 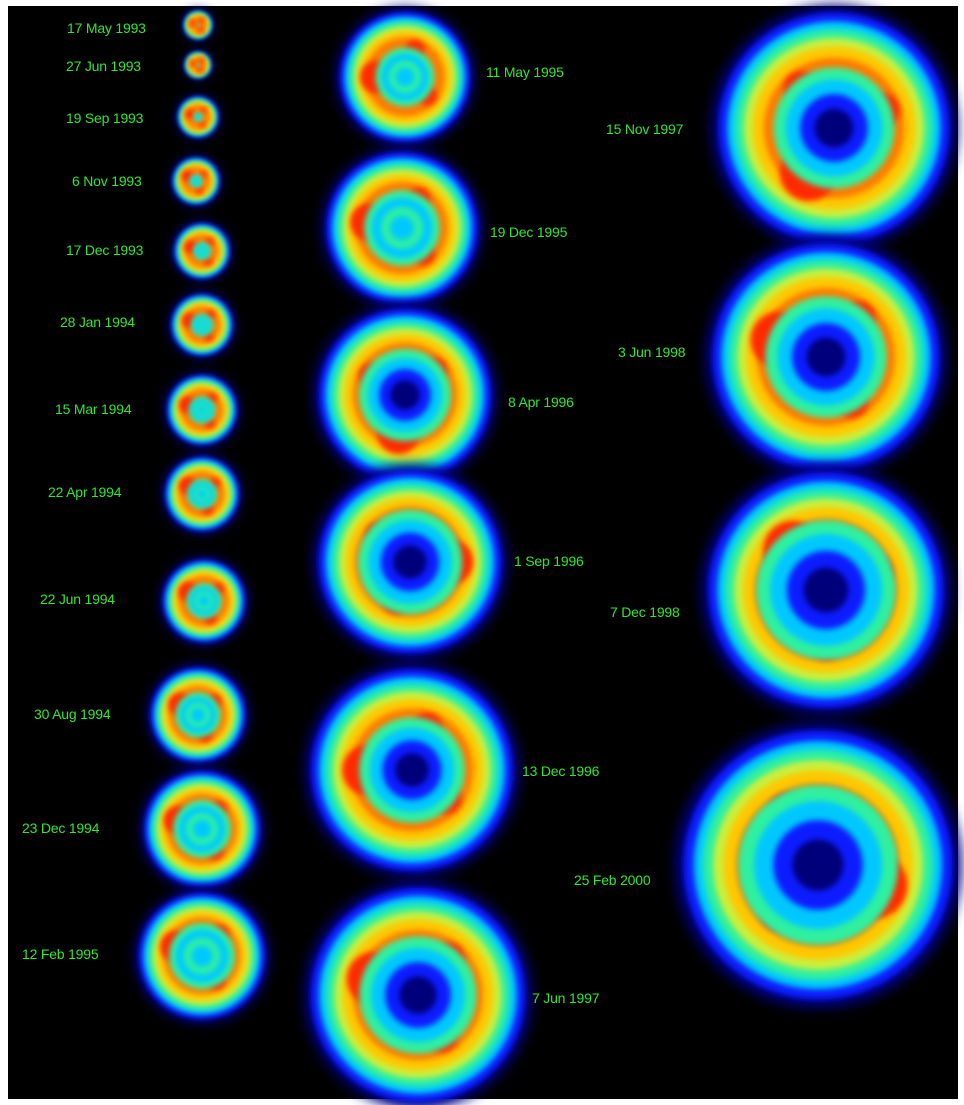 I want to click on date-label: 17 Dec 1993, so click(x=105, y=250).